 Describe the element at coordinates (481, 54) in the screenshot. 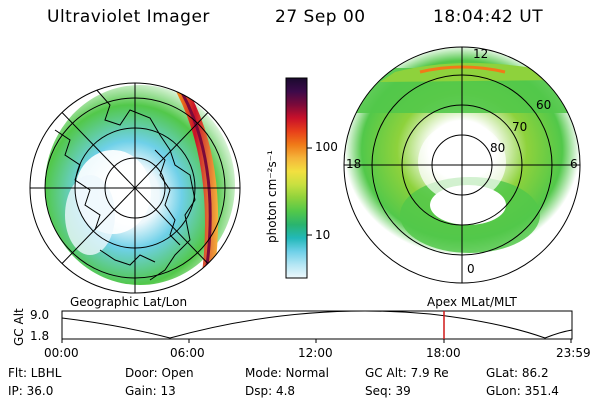

I see `mlt-label-12: 12` at that location.